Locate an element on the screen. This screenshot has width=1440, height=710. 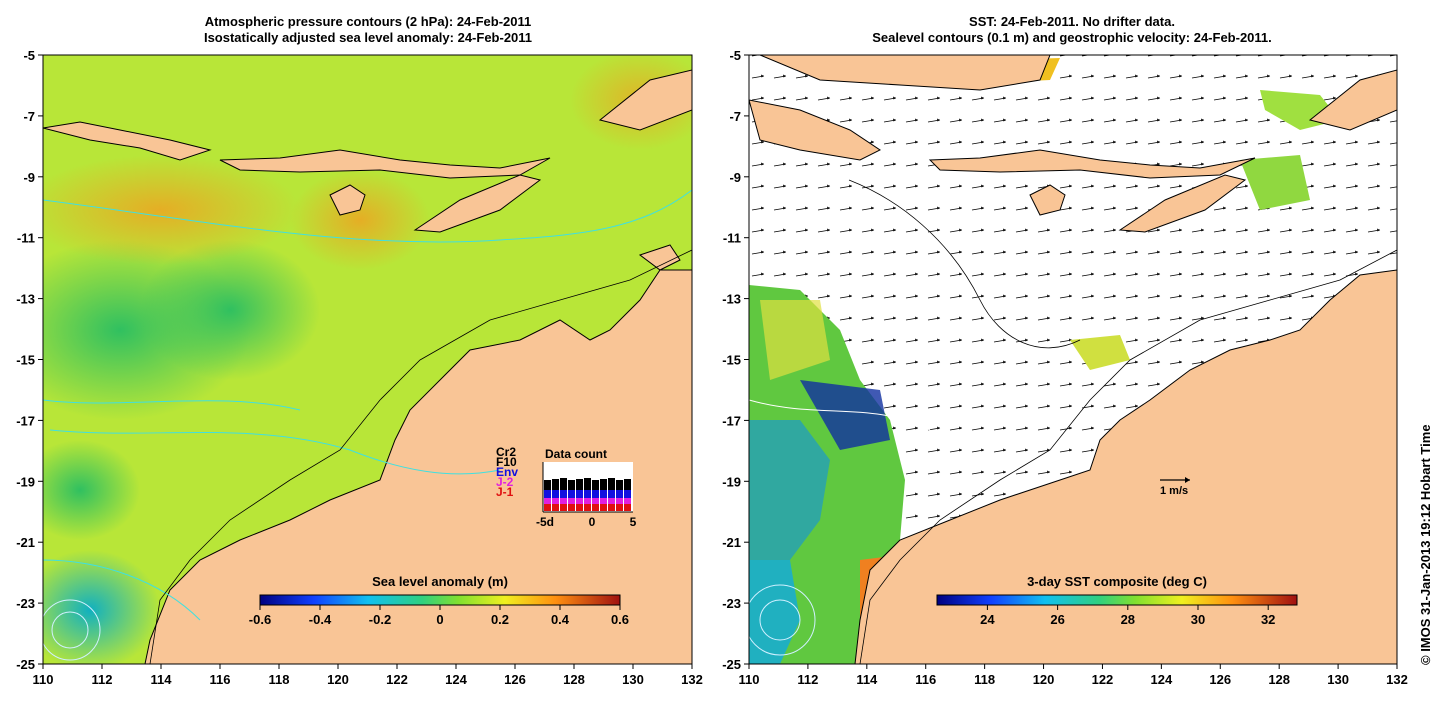
left-x-tick-label: 112 is located at coordinates (102, 679).